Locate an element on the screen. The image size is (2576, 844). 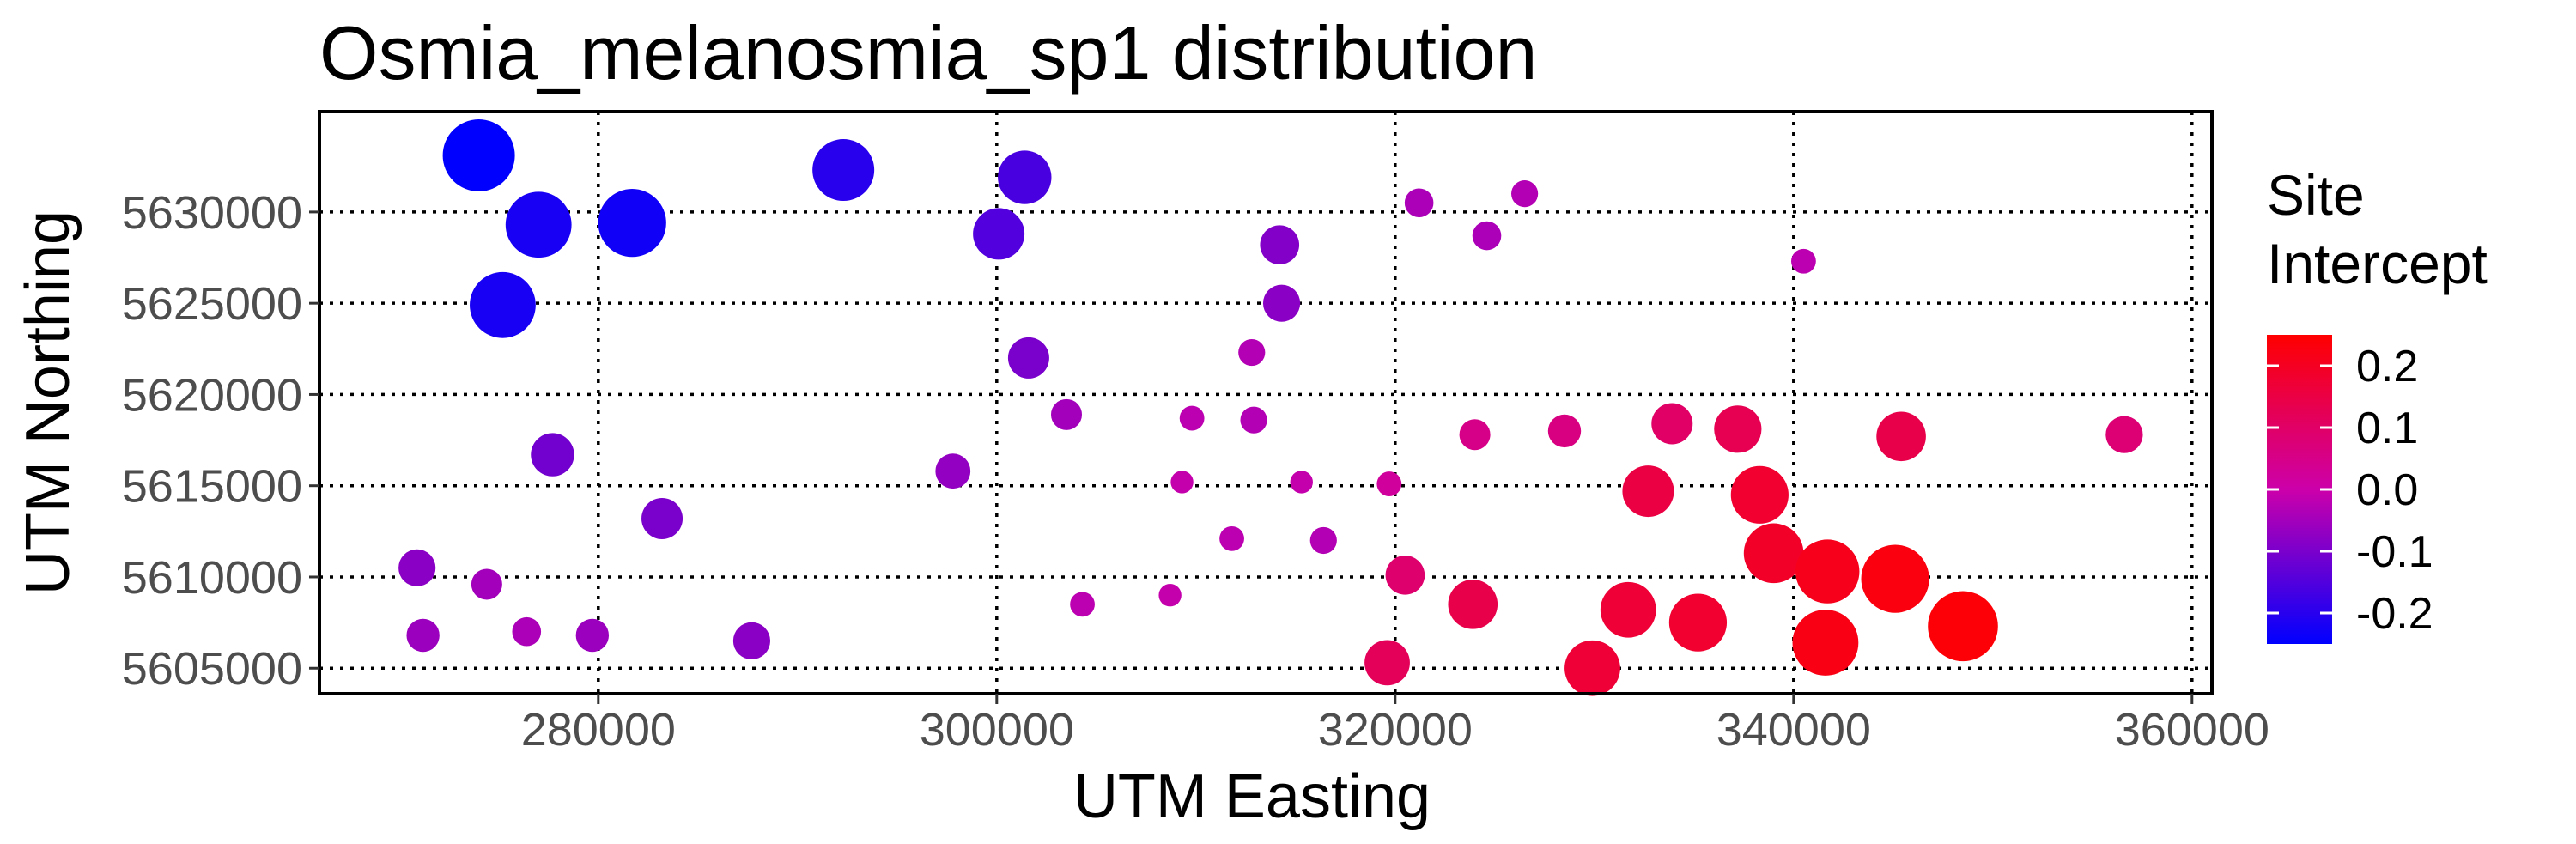
legend-tick-label: 0.1 is located at coordinates (2387, 428).